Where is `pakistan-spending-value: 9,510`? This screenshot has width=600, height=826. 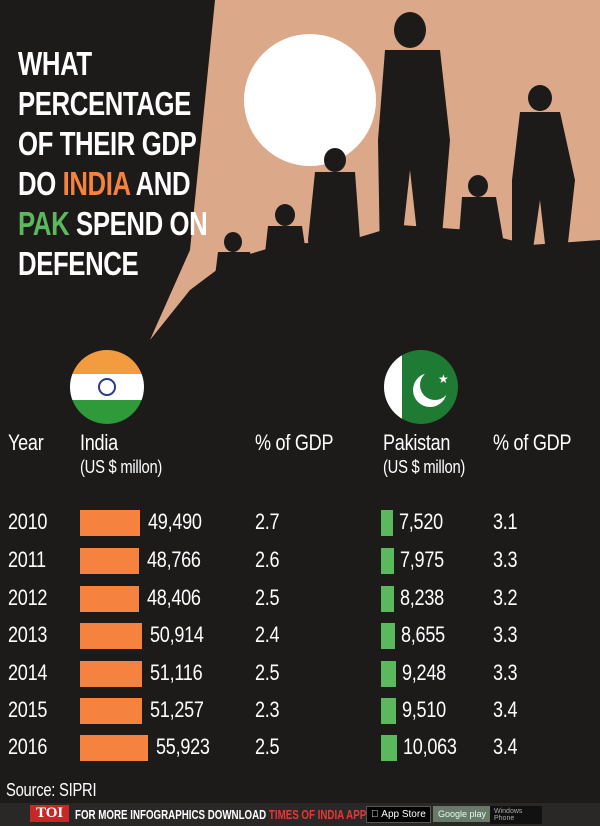
pakistan-spending-value: 9,510 is located at coordinates (423, 709).